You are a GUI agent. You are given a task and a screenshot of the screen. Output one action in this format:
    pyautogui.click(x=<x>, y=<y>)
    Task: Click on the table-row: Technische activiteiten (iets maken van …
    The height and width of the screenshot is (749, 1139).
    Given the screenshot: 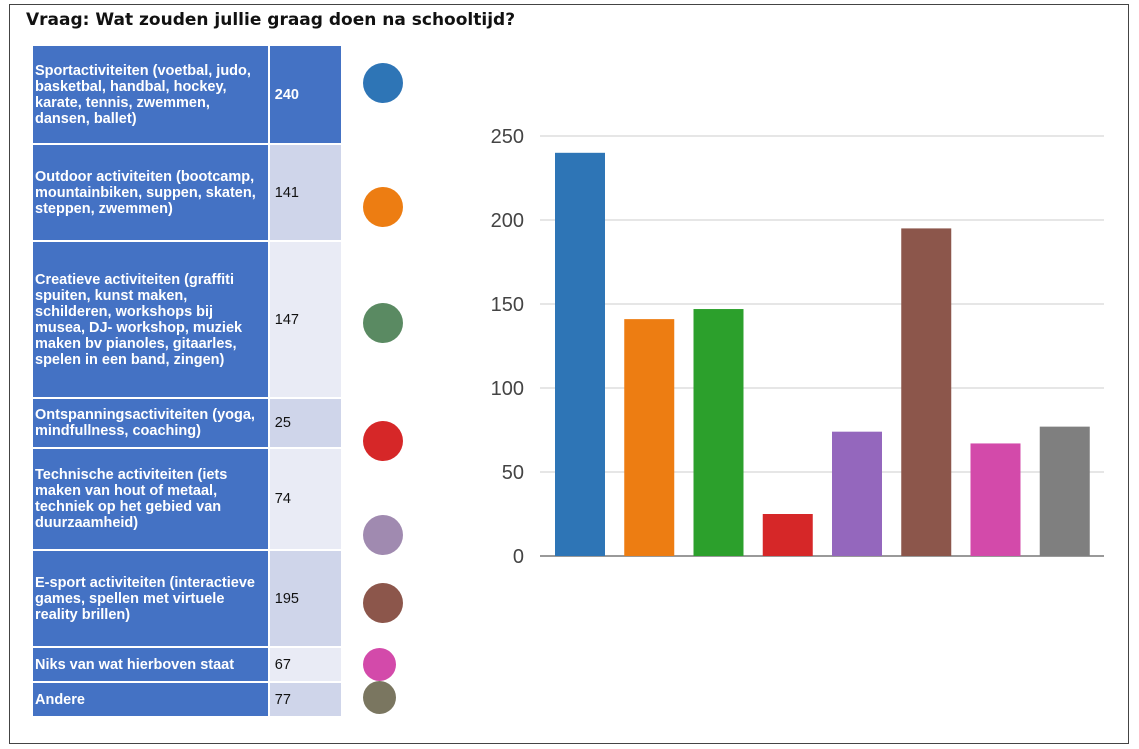 What is the action you would take?
    pyautogui.click(x=187, y=499)
    